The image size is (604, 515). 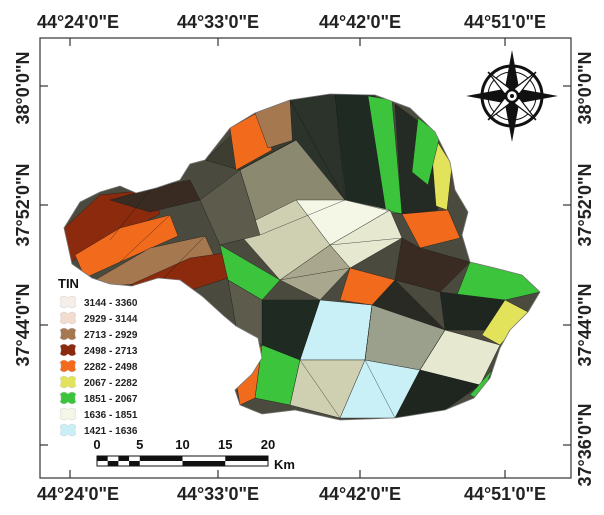 What do you see at coordinates (225, 444) in the screenshot?
I see `scale-bar-tick-label: 15` at bounding box center [225, 444].